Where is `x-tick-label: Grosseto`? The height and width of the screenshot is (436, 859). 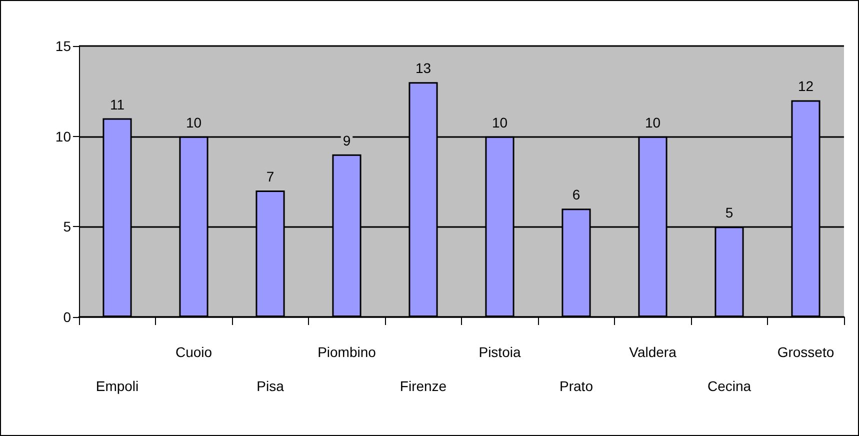
x-tick-label: Grosseto is located at coordinates (805, 352).